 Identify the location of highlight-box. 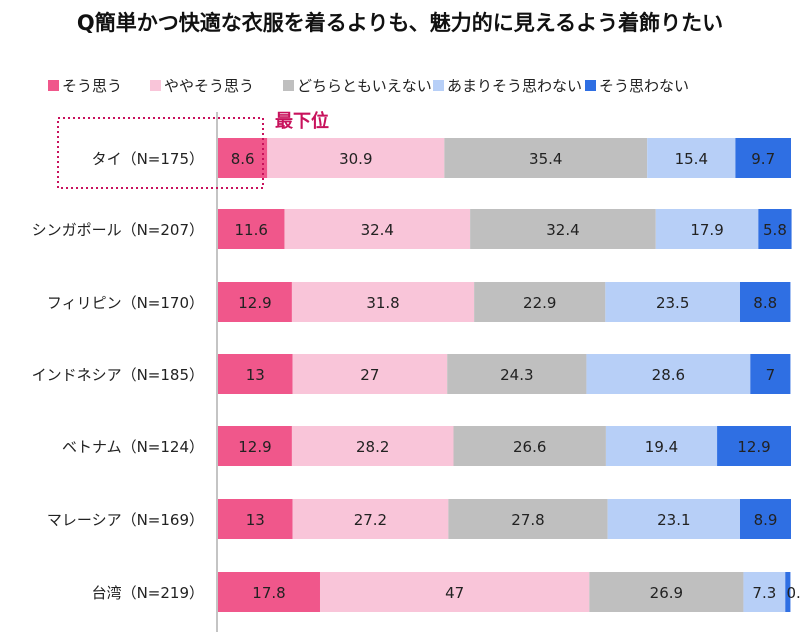
(160, 153).